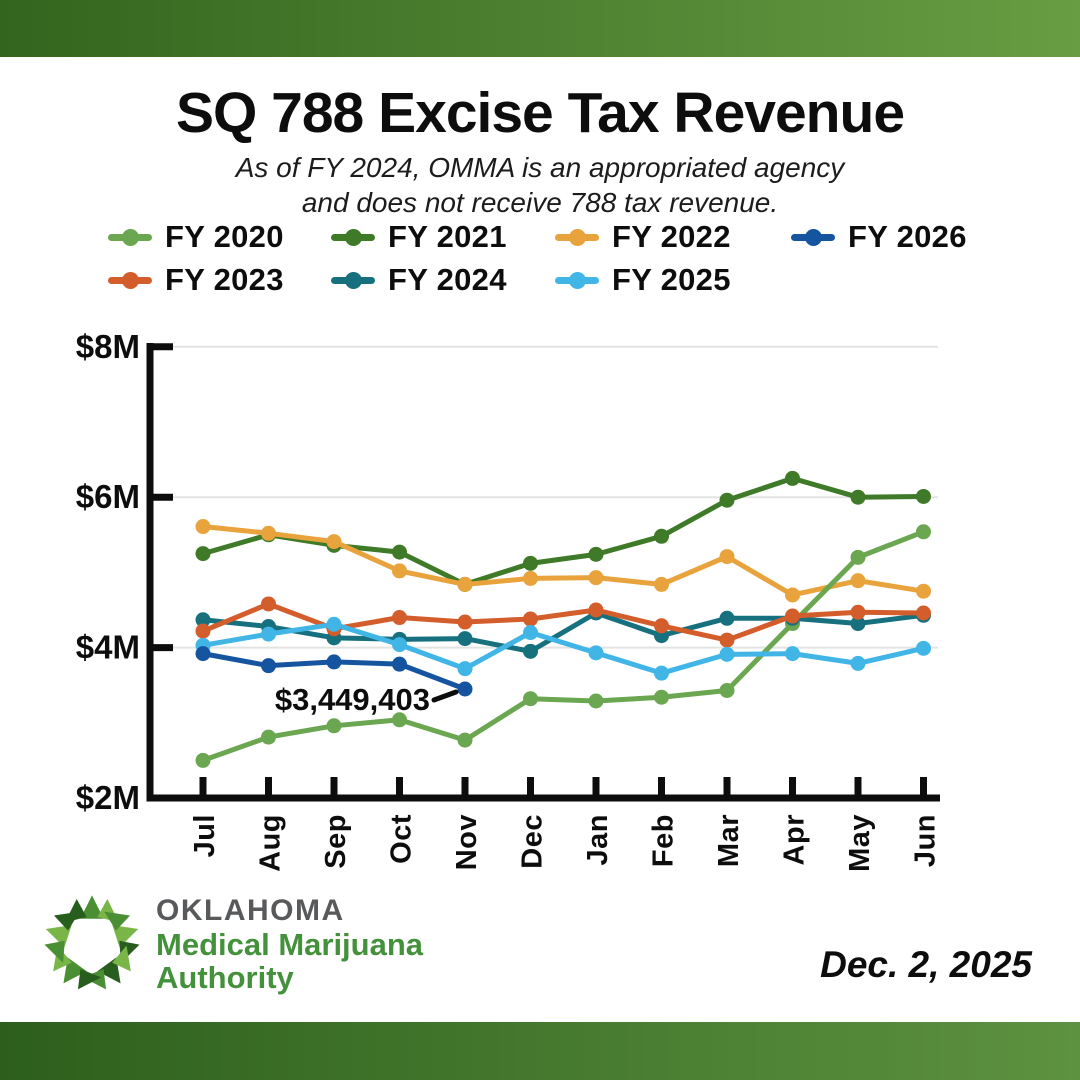 This screenshot has width=1080, height=1080. What do you see at coordinates (225, 977) in the screenshot?
I see `logo-text-authority: Authority` at bounding box center [225, 977].